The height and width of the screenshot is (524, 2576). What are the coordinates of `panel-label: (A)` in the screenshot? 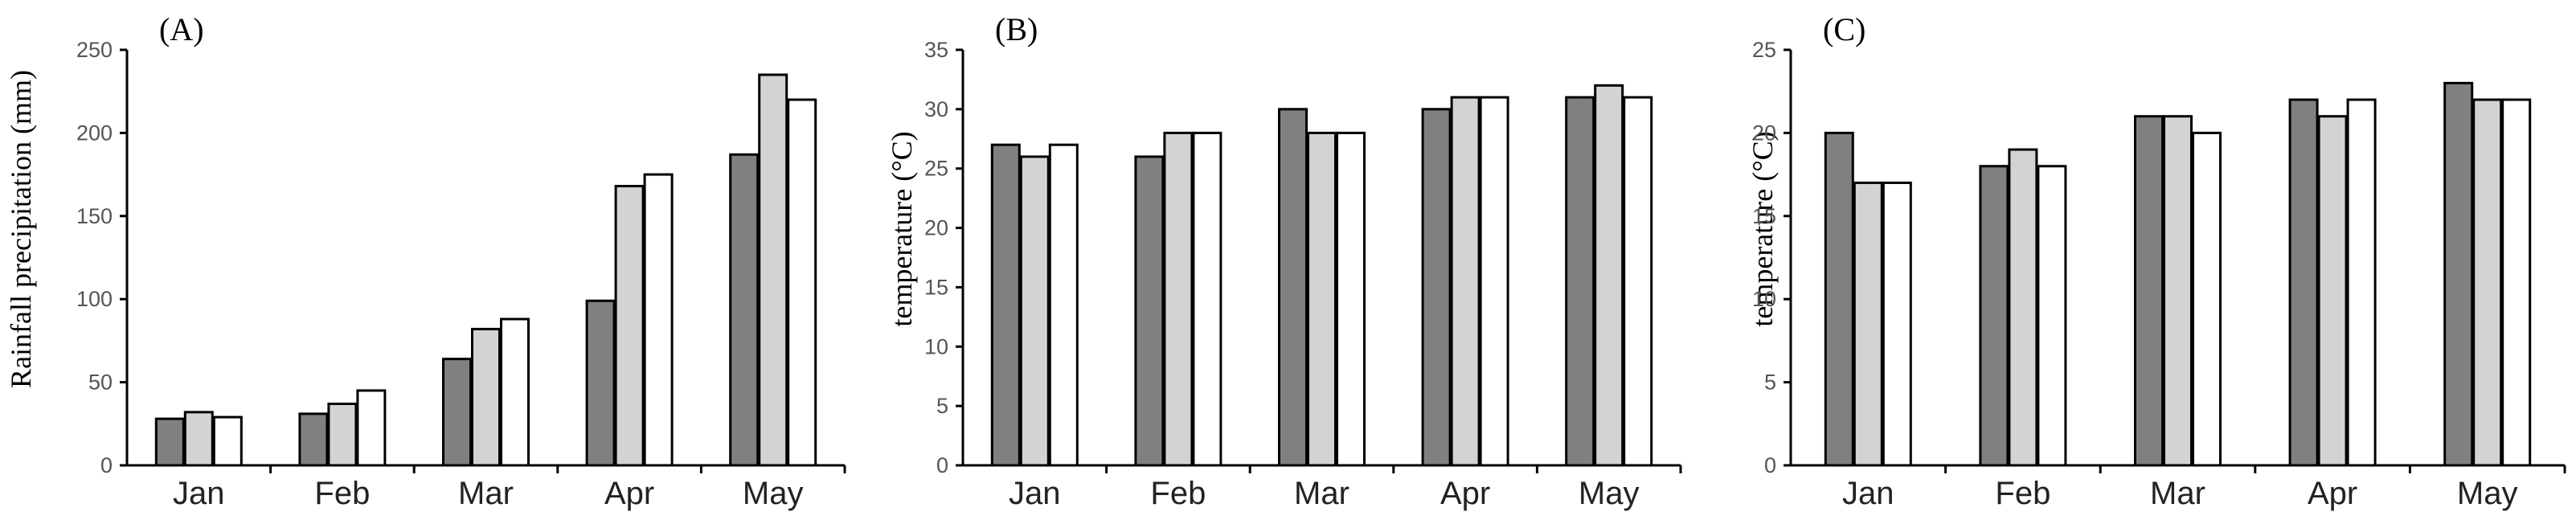 It's located at (181, 29).